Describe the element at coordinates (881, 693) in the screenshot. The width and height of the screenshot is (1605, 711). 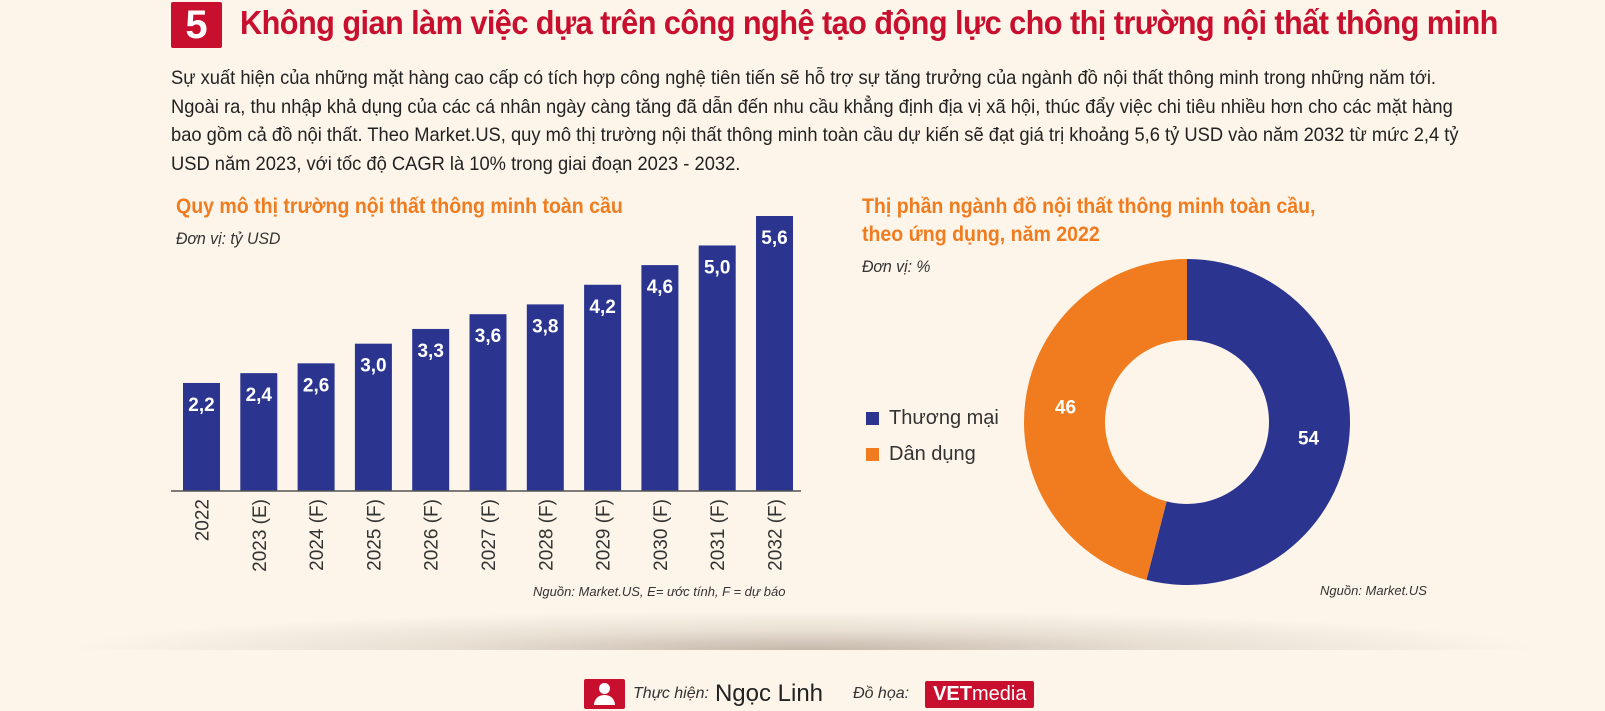
I see `design-label: Đồ họa:` at that location.